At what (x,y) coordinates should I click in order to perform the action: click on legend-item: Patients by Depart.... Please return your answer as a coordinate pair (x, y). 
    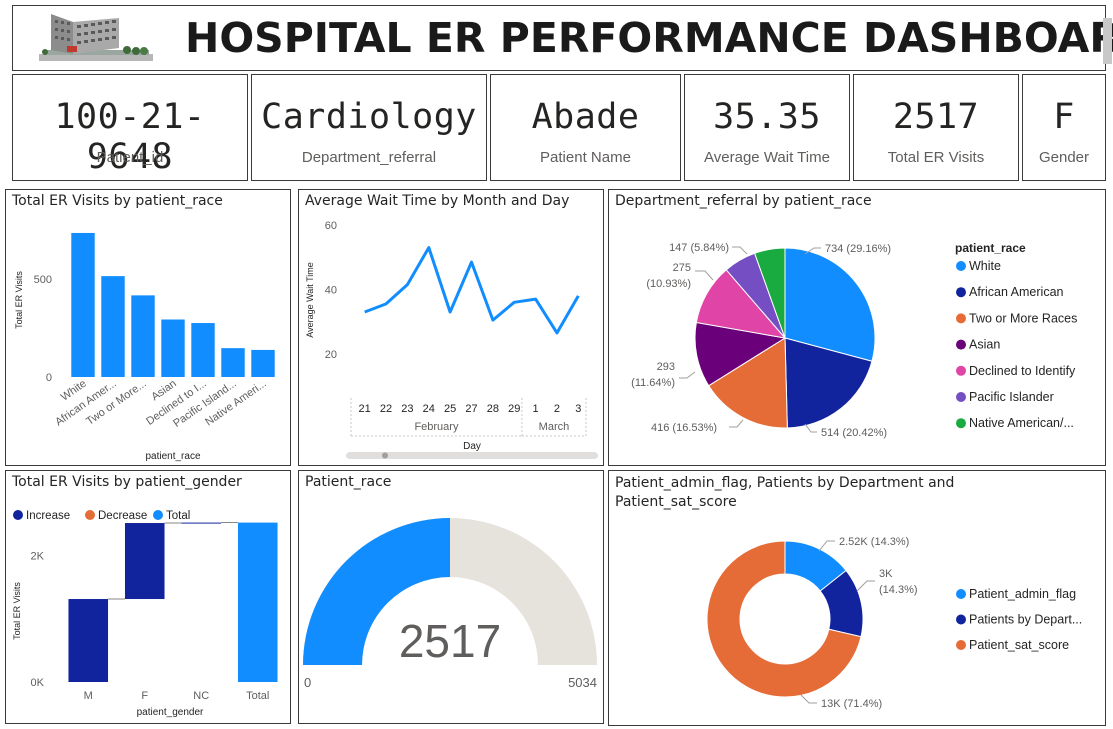
    Looking at the image, I should click on (1025, 620).